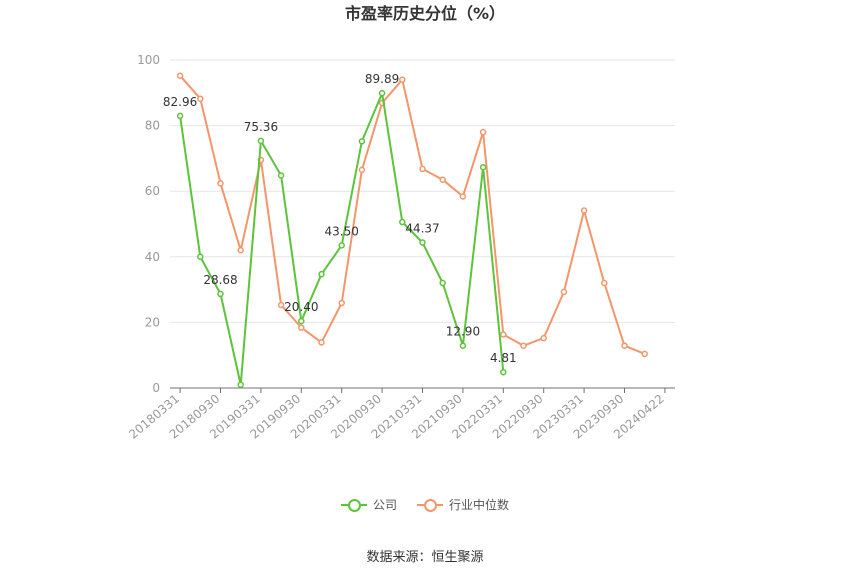  Describe the element at coordinates (463, 332) in the screenshot. I see `data-label: 12.90` at that location.